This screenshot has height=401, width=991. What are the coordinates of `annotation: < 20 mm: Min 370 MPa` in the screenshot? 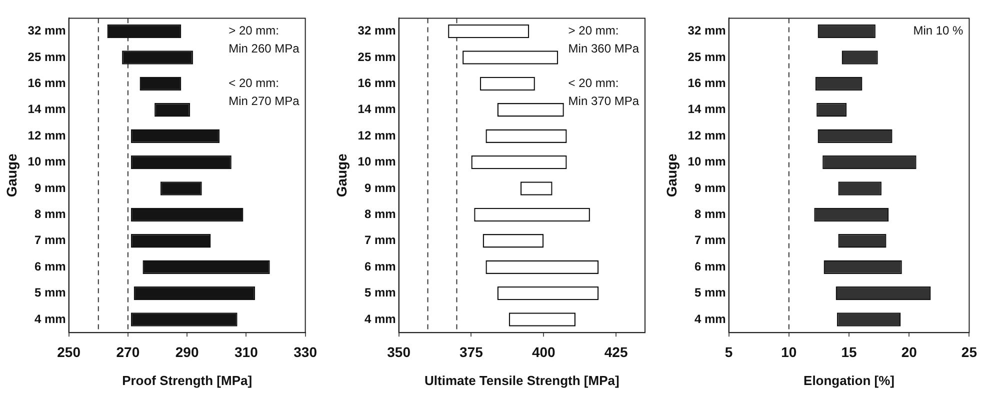 It's located at (604, 92).